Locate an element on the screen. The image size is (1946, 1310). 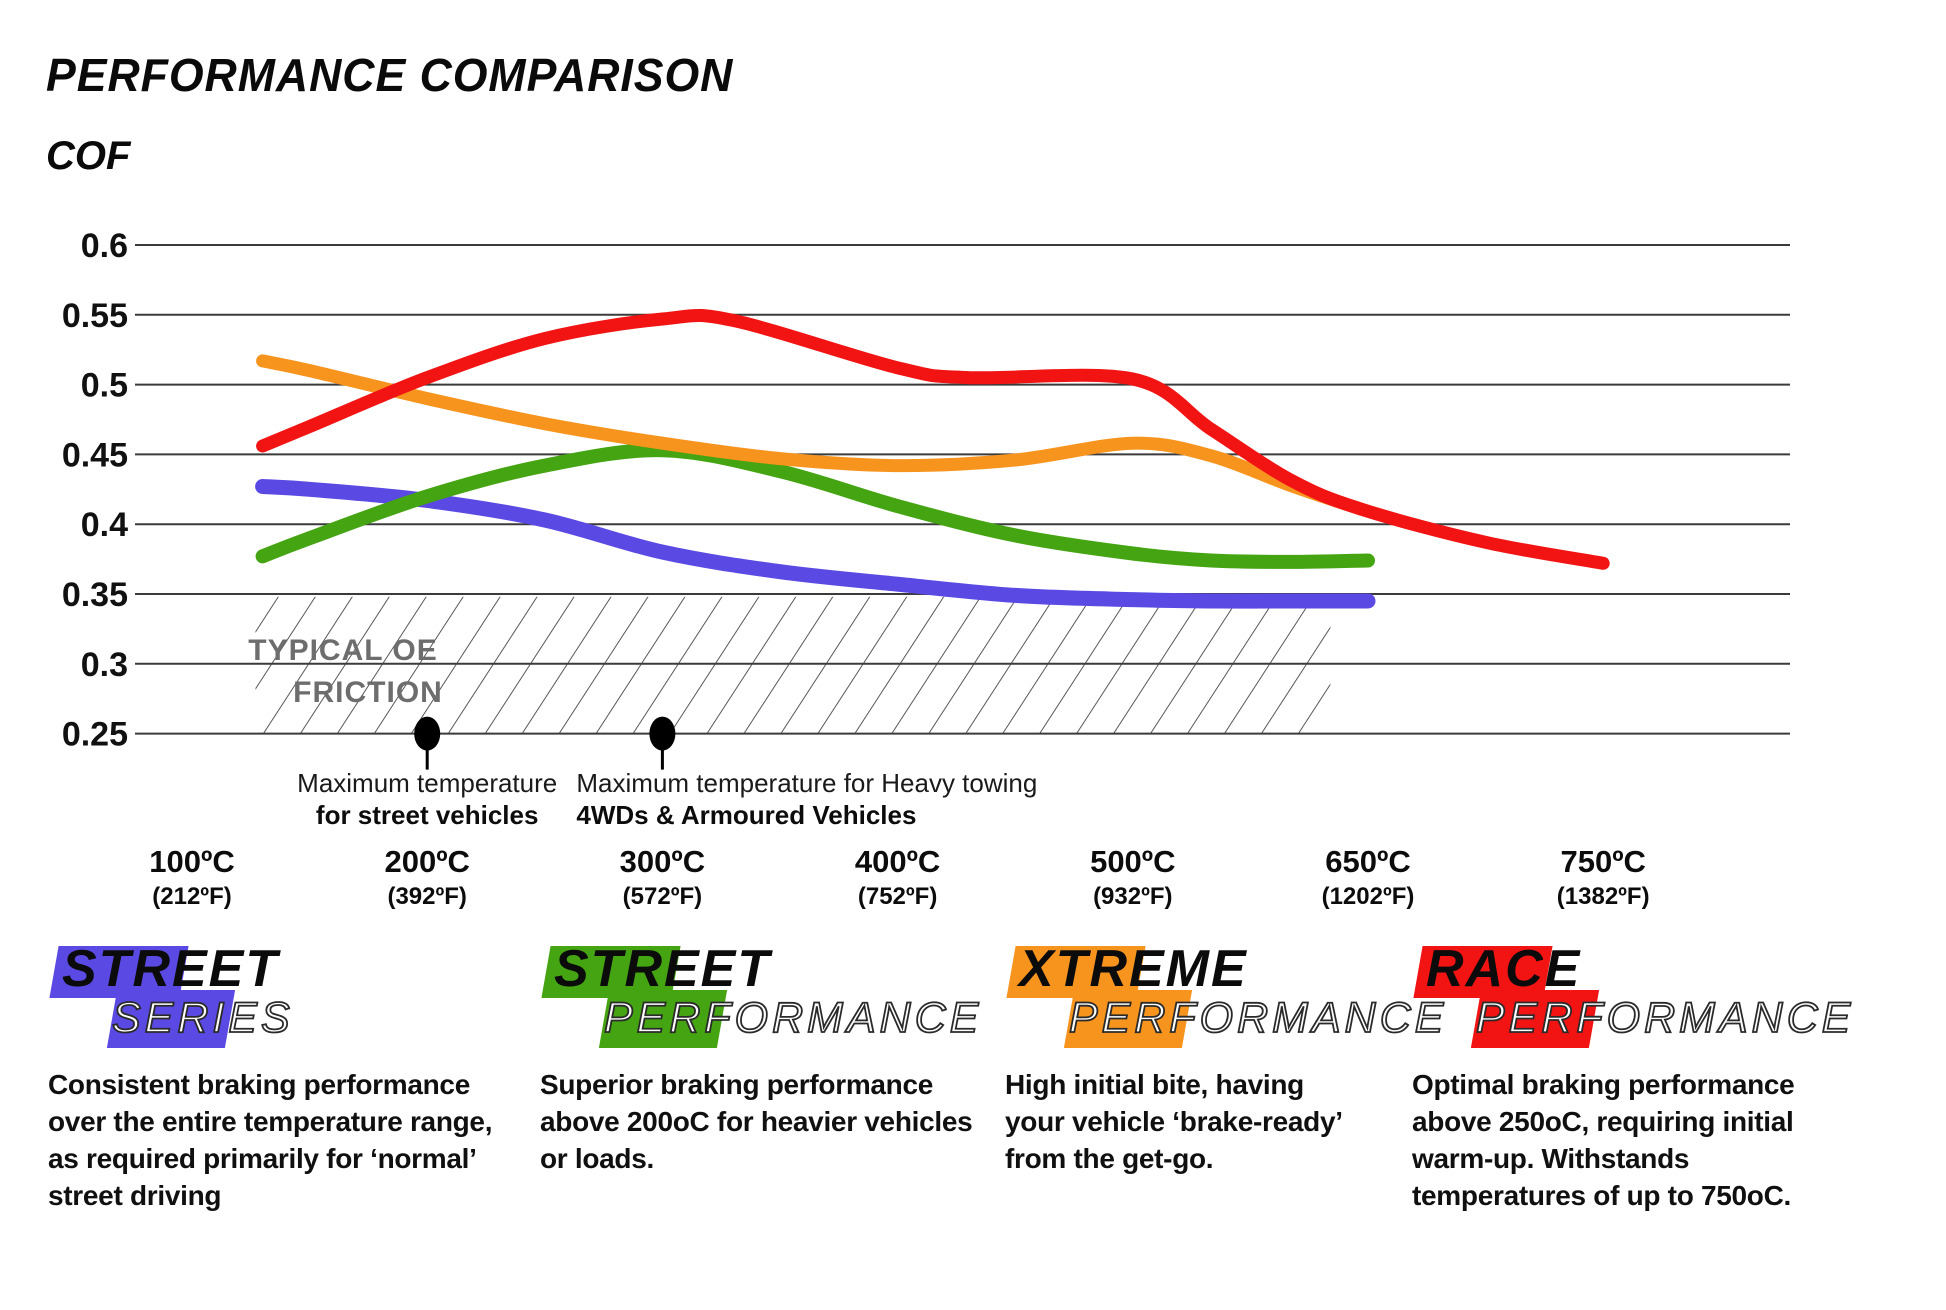
logo-word1: RACE is located at coordinates (1504, 969).